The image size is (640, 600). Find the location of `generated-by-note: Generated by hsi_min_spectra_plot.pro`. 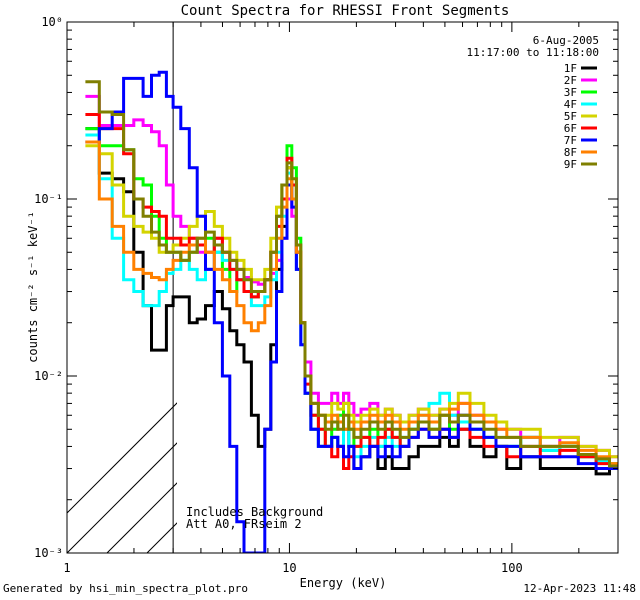

generated-by-note: Generated by hsi_min_spectra_plot.pro is located at coordinates (126, 588).